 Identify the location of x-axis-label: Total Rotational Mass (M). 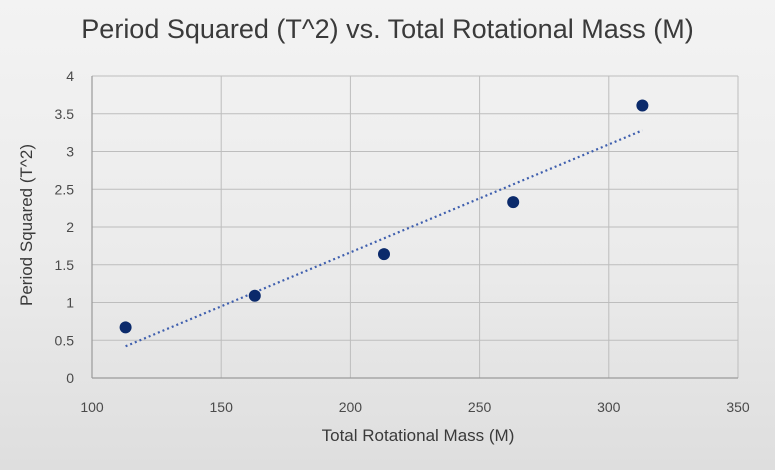
(418, 435).